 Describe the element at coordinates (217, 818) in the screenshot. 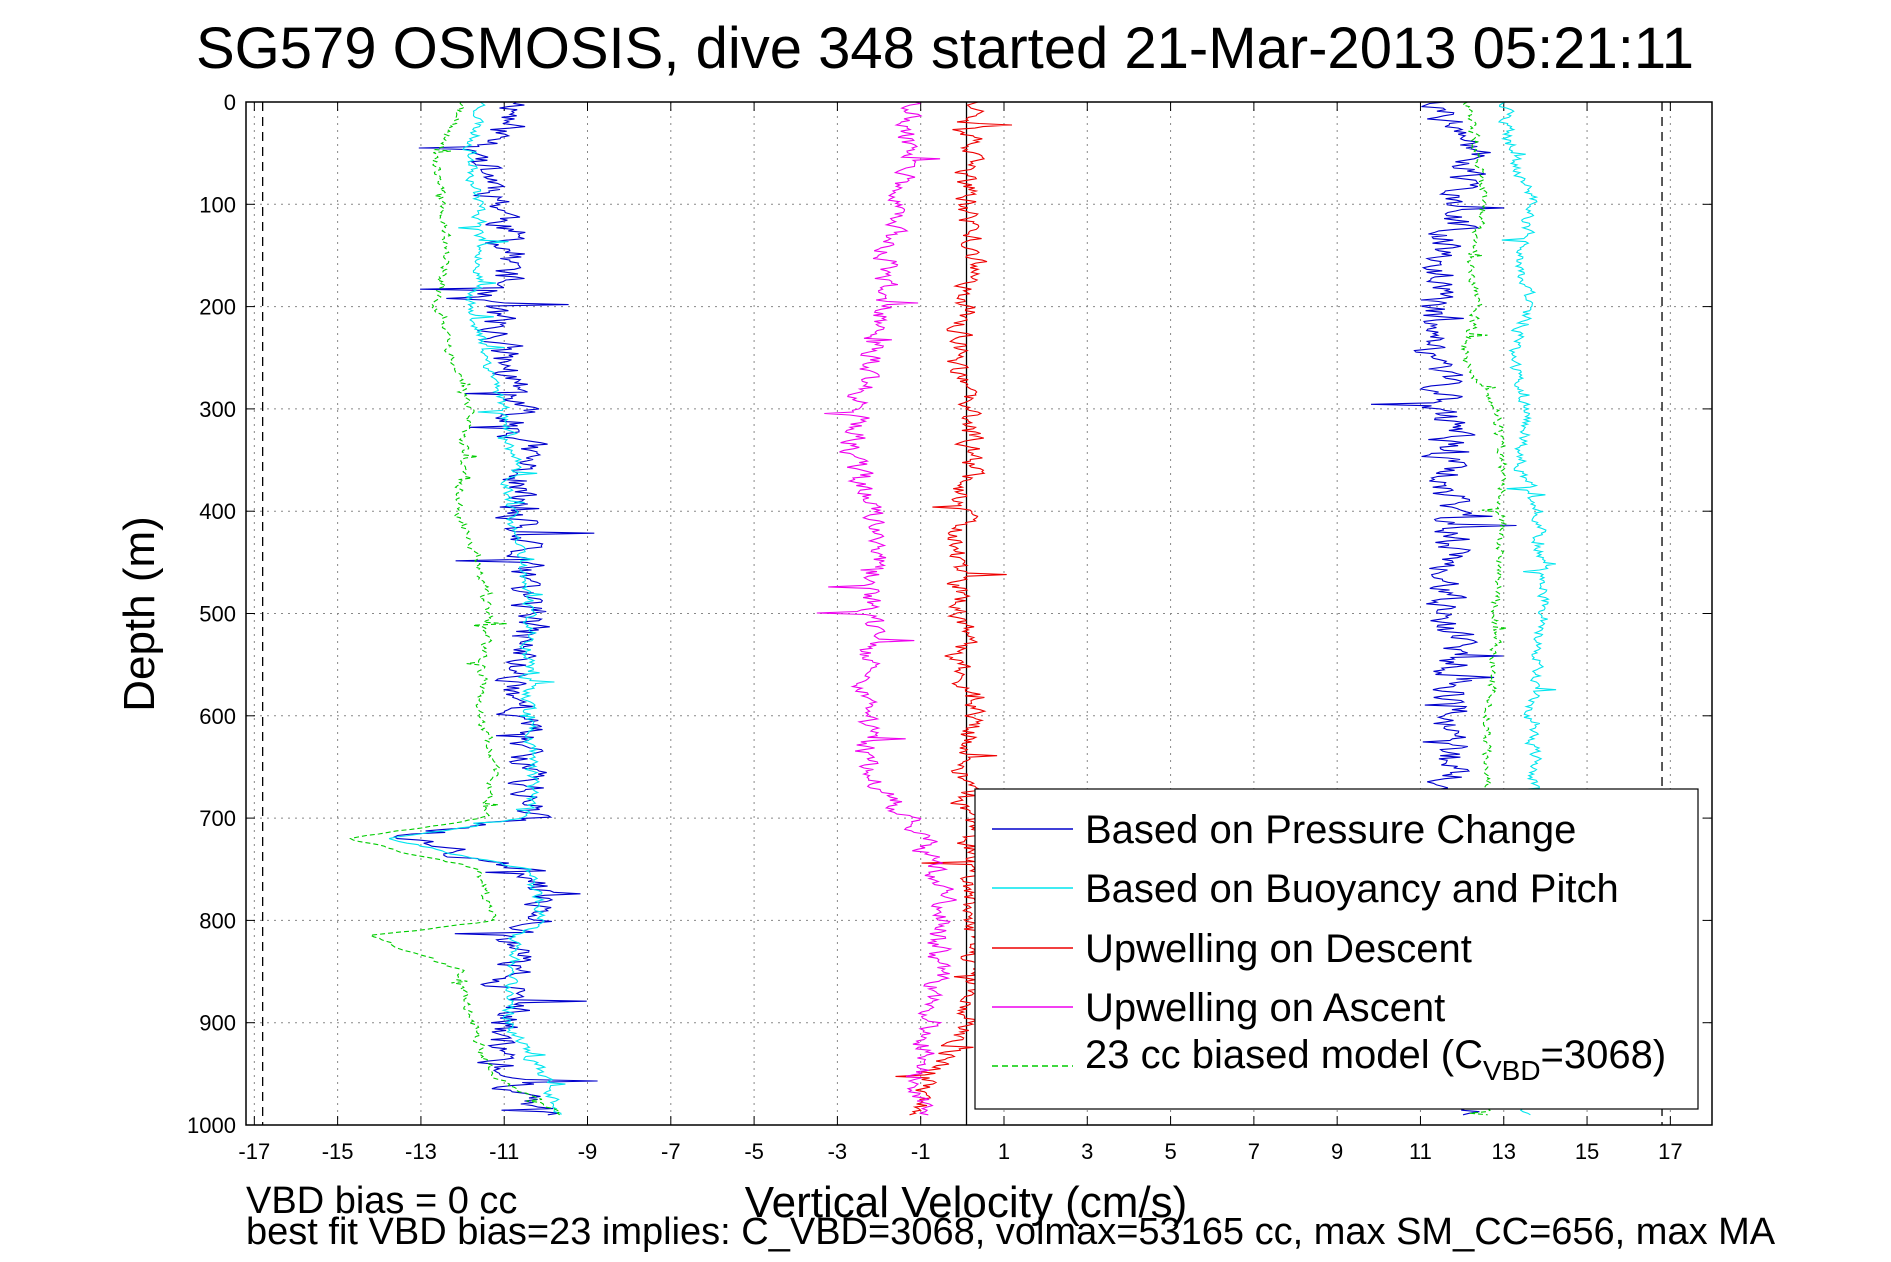

I see `y-tick-label: 700` at that location.